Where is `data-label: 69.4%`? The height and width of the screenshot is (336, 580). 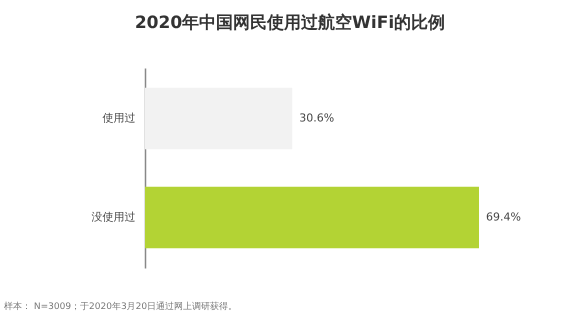
data-label: 69.4% is located at coordinates (503, 217).